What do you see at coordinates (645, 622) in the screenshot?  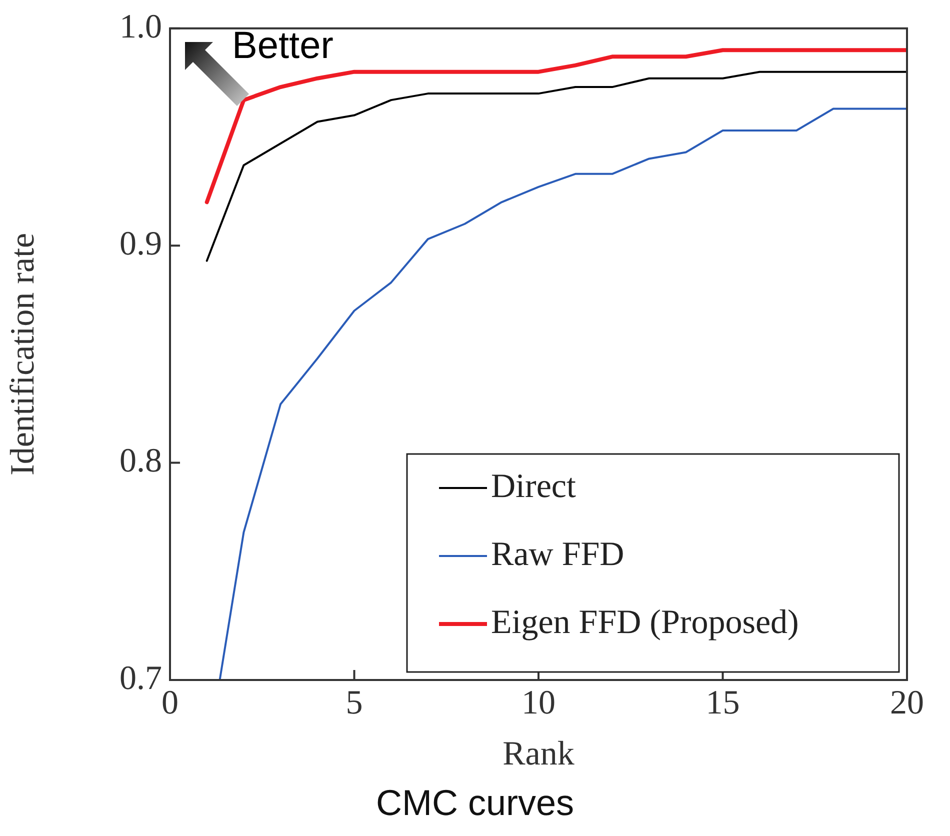 I see `legend-label: Eigen FFD (Proposed)` at bounding box center [645, 622].